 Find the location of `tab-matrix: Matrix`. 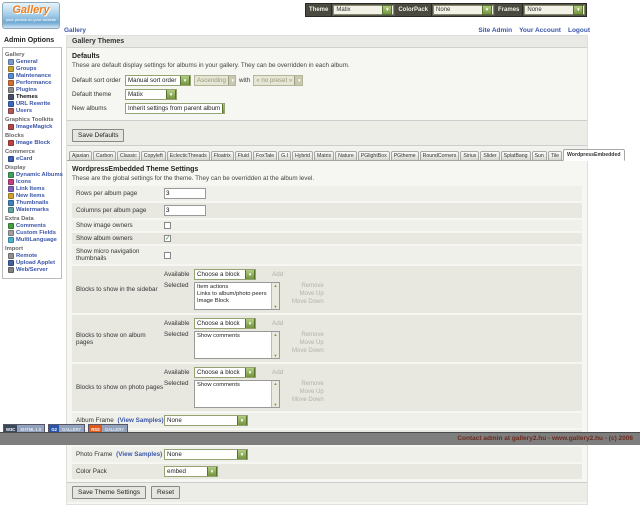

tab-matrix: Matrix is located at coordinates (324, 155).